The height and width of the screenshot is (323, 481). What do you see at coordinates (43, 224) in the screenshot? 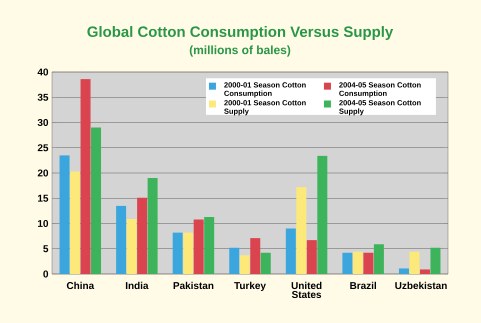
I see `y-tick-label: 10` at bounding box center [43, 224].